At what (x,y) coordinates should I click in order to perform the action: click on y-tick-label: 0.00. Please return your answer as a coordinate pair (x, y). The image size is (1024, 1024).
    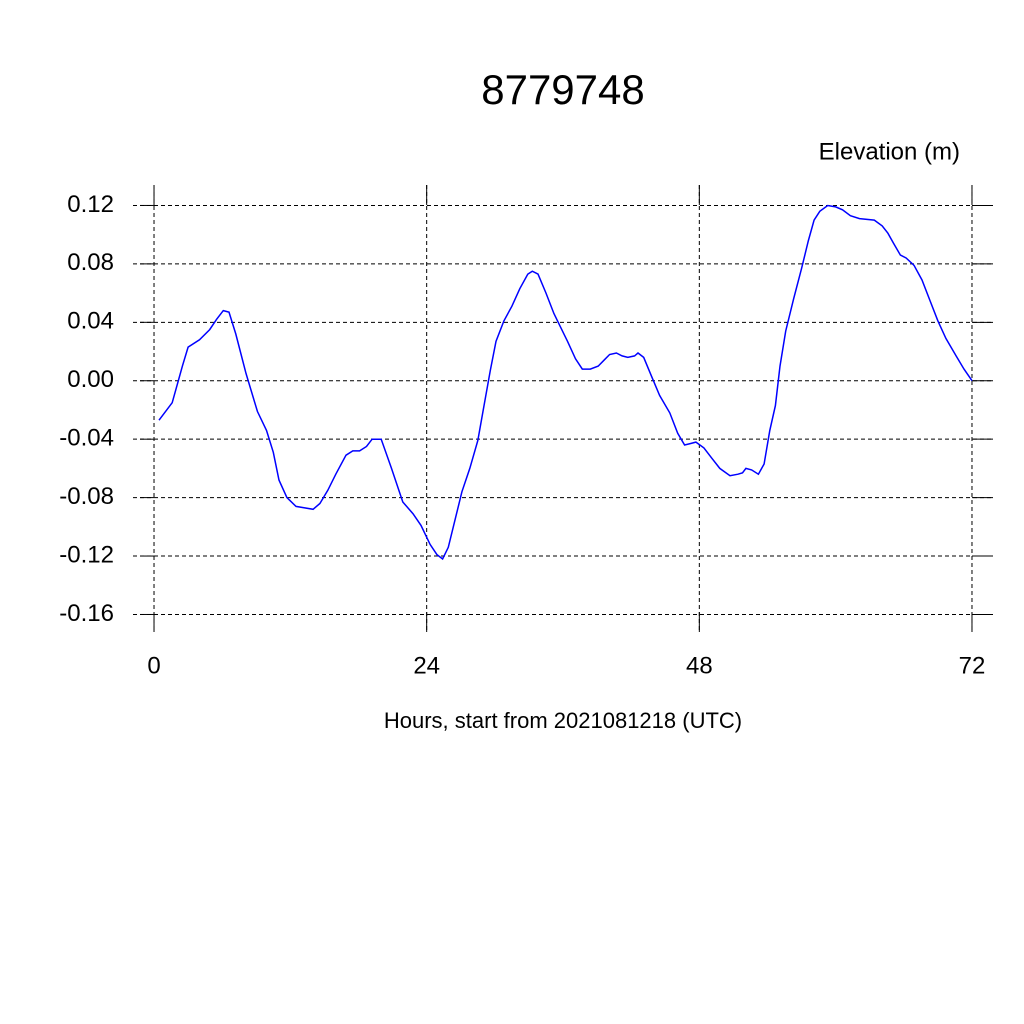
    Looking at the image, I should click on (90, 379).